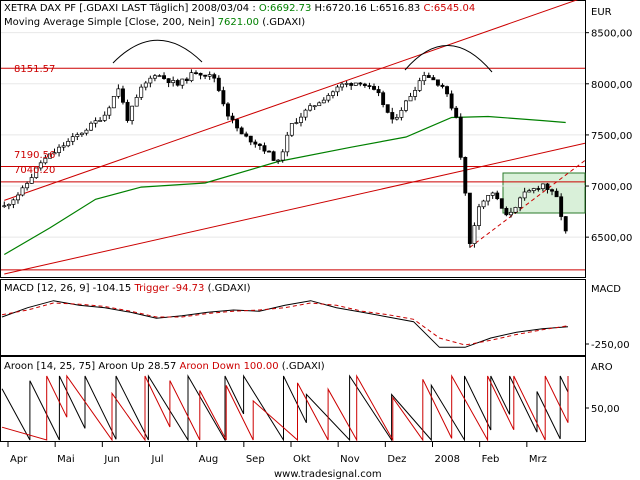 The image size is (640, 480). Describe the element at coordinates (373, 8) in the screenshot. I see `low-label: L` at that location.